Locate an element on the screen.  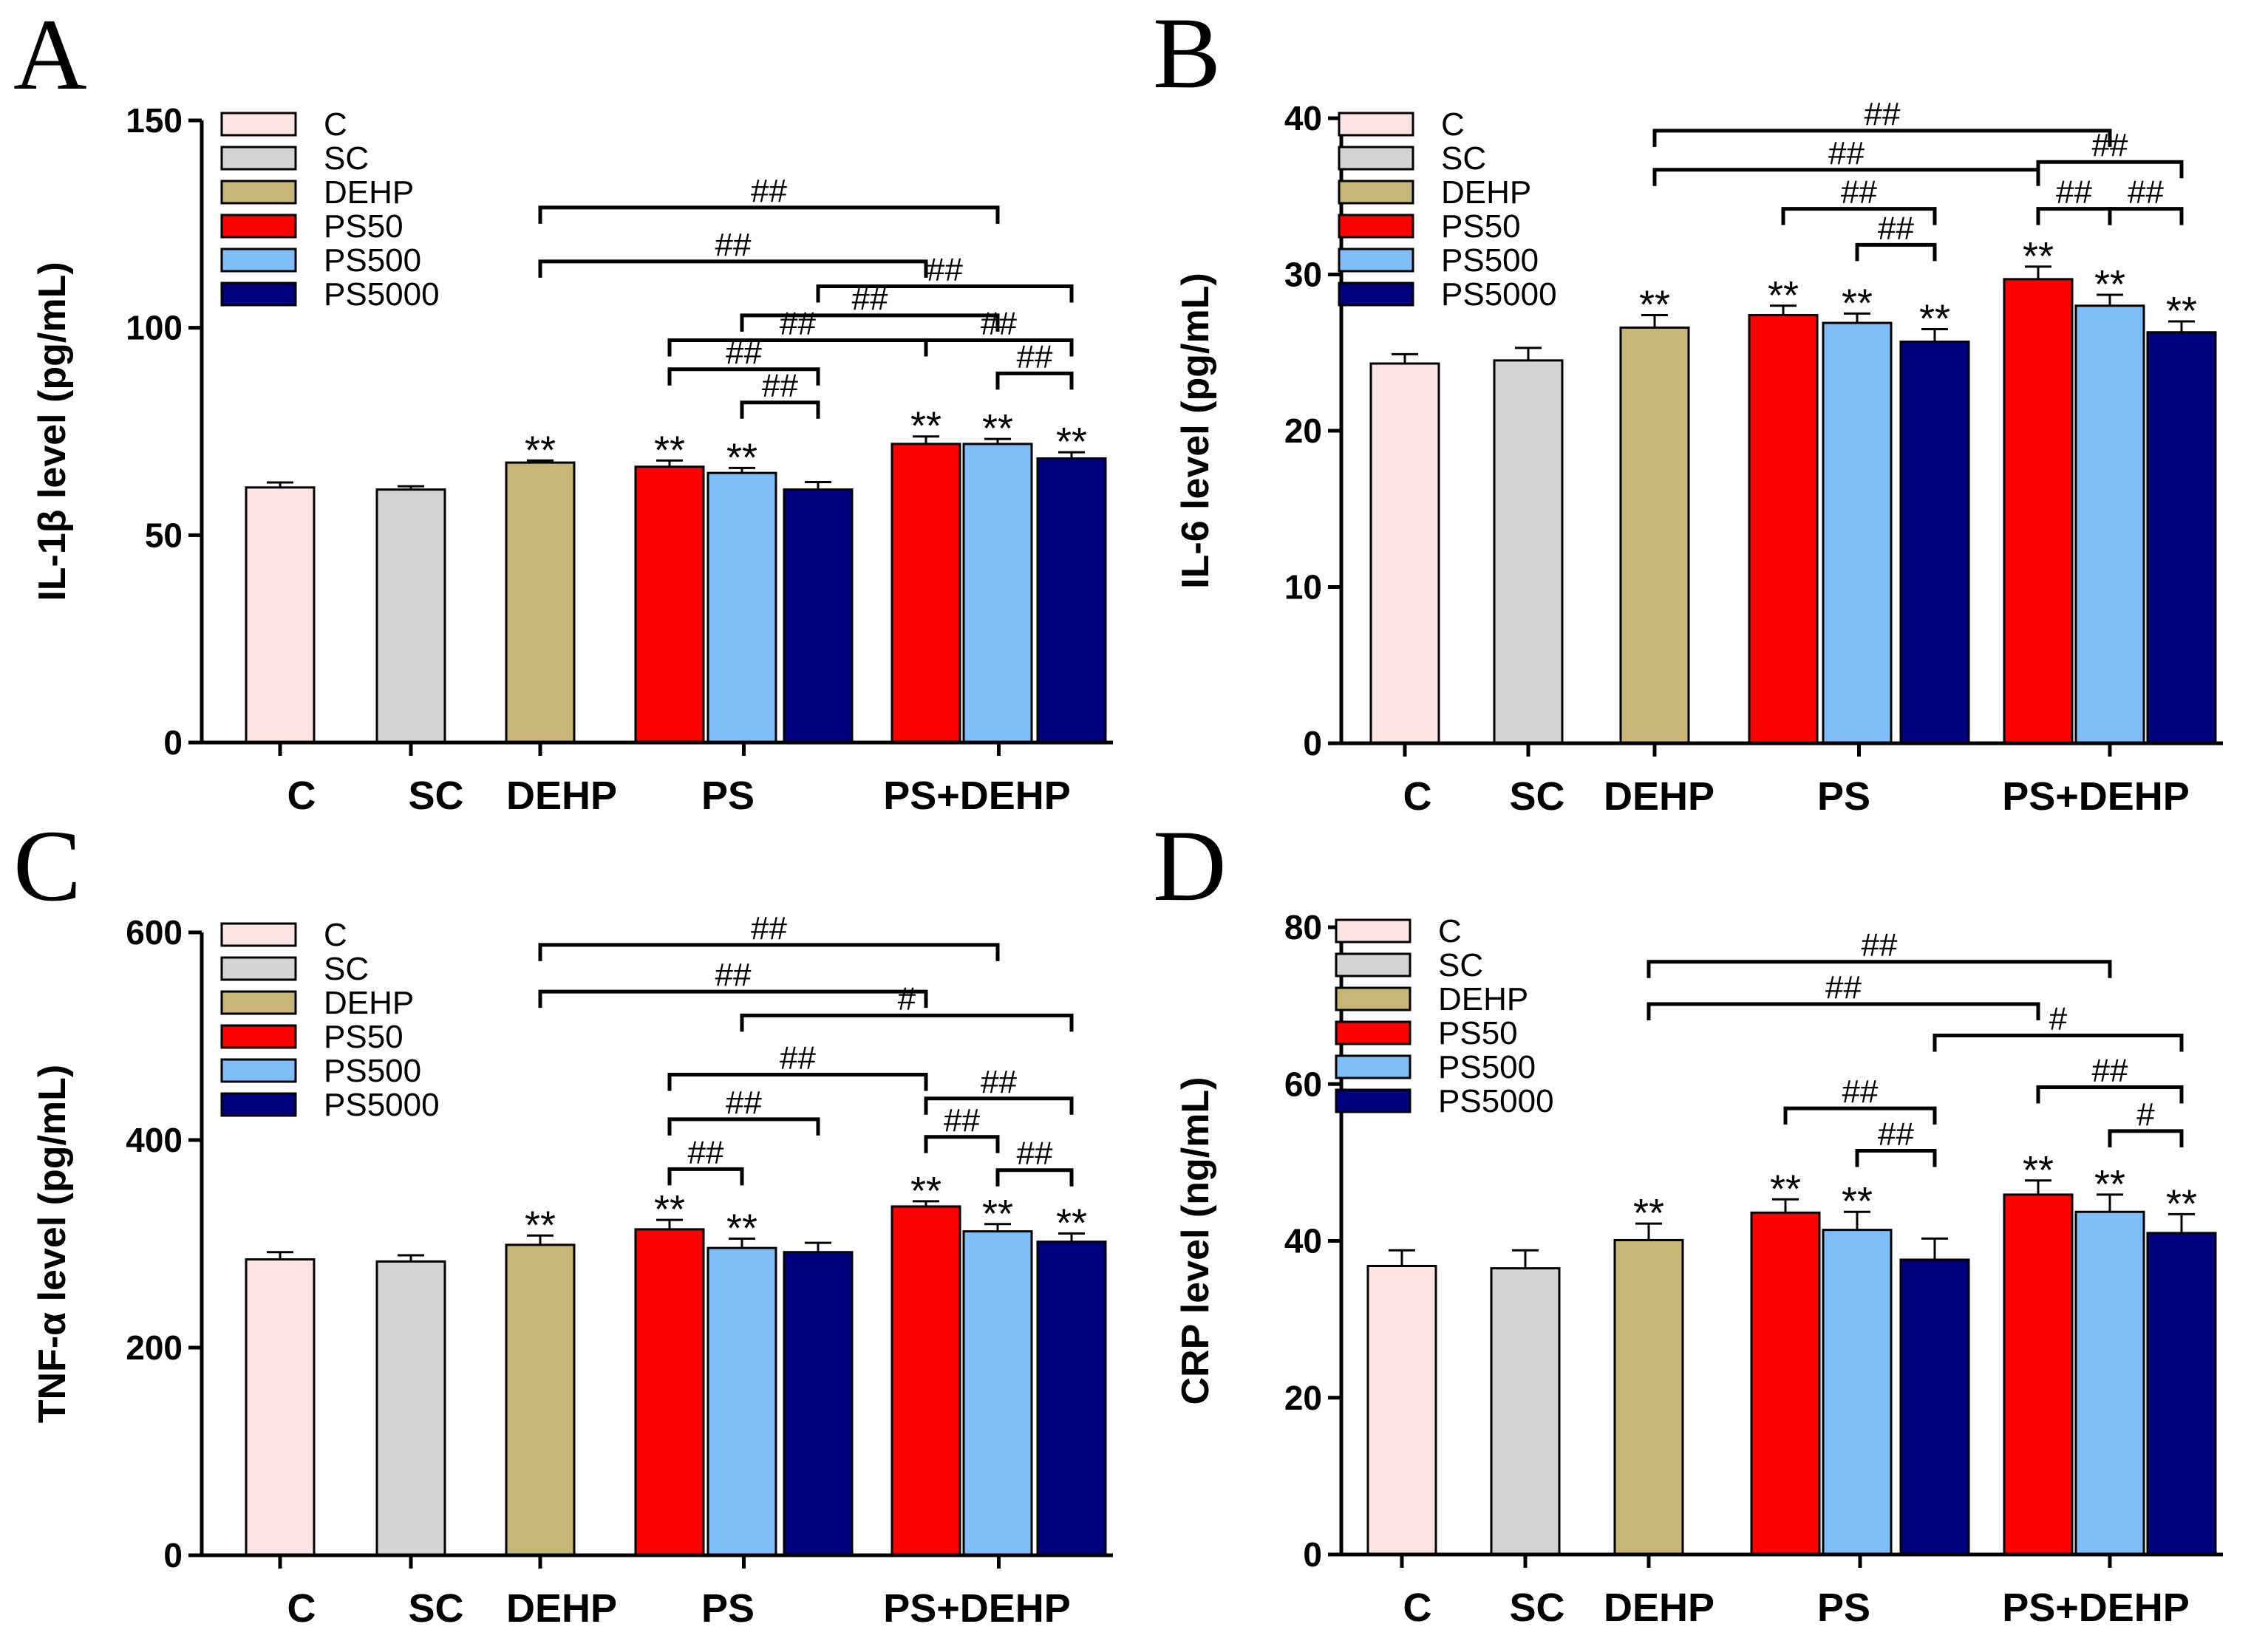
y-axis-label: CRP level (ng/mL) is located at coordinates (1196, 1241).